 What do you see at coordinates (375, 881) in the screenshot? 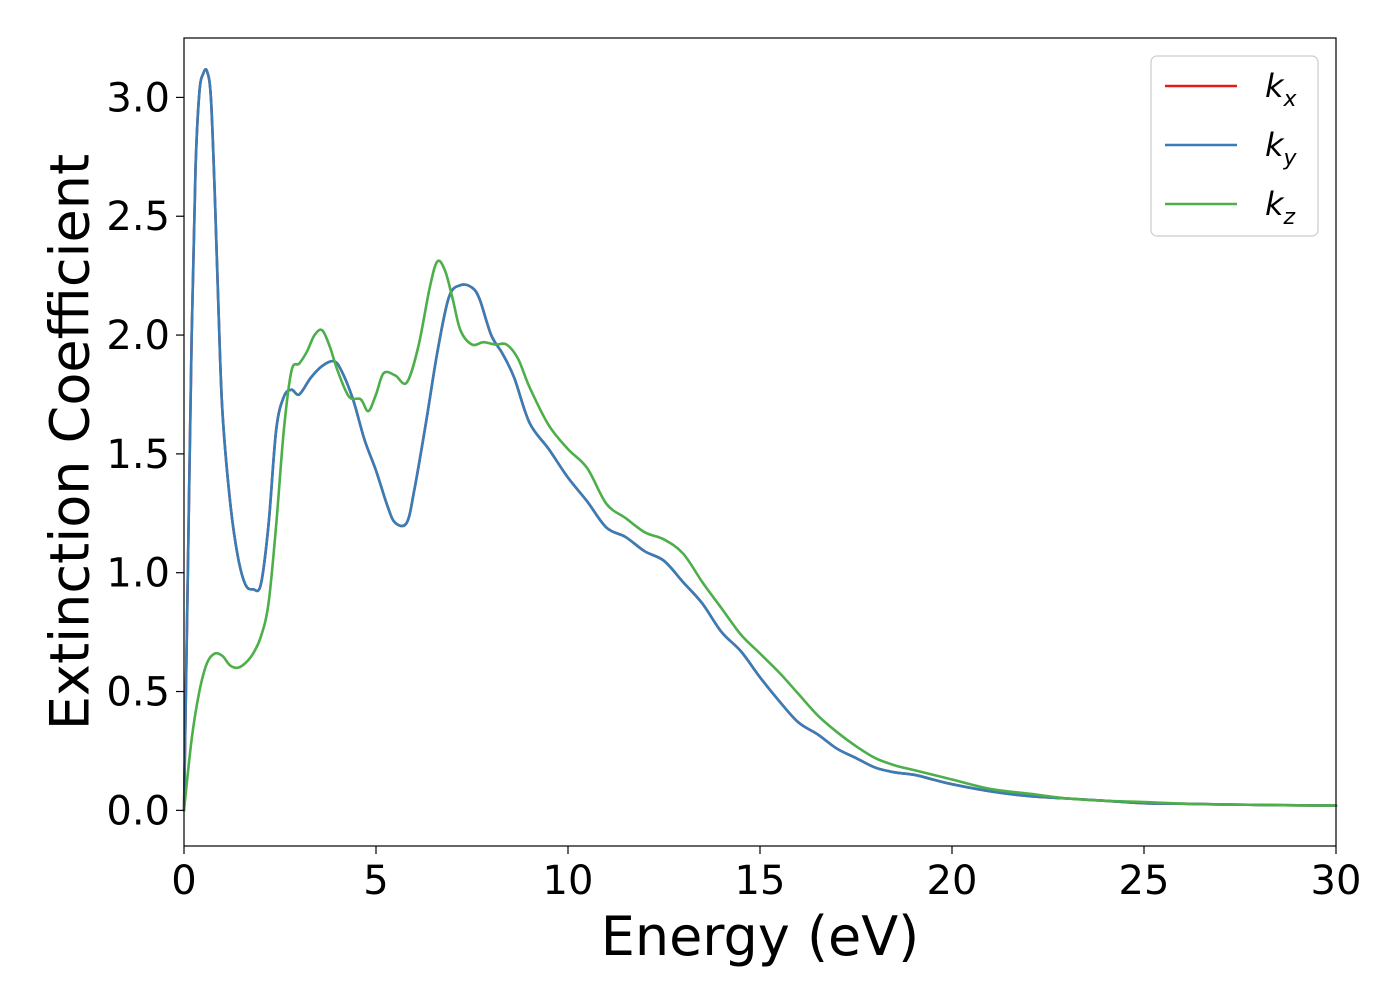
I see `x-tick-label: 5` at bounding box center [375, 881].